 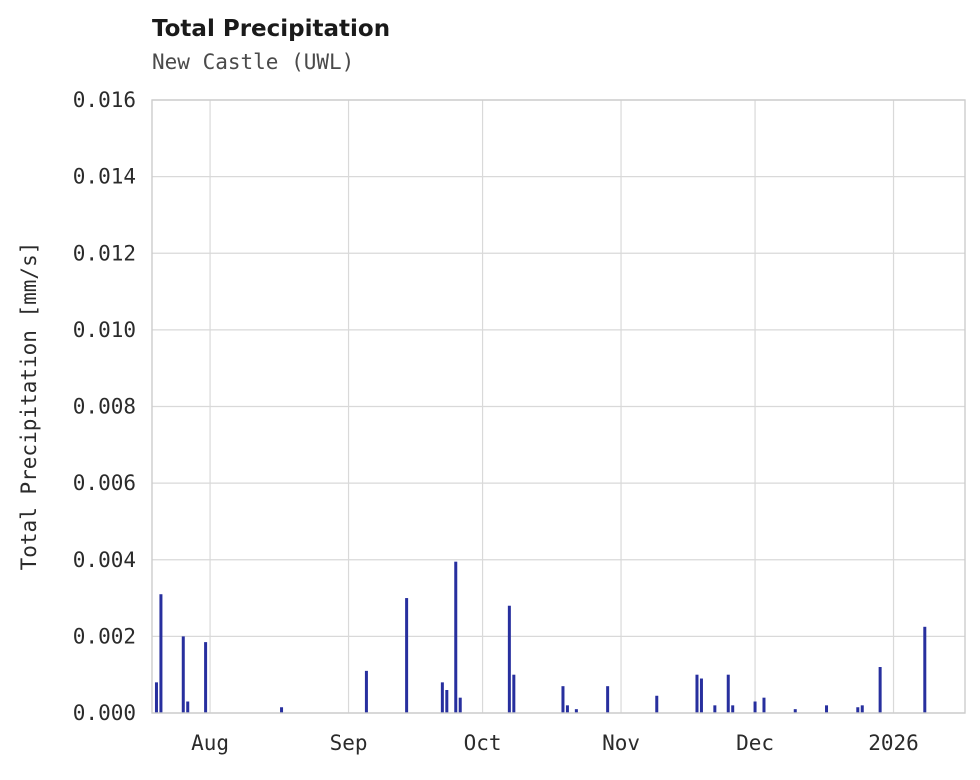 I want to click on x-tick-label: Sep, so click(x=349, y=743).